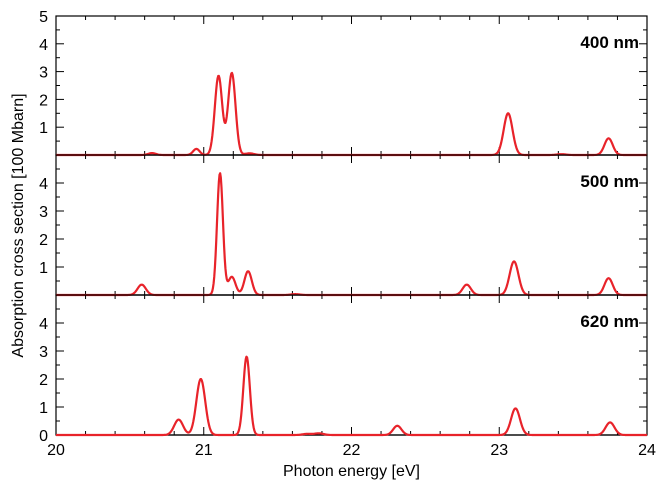  What do you see at coordinates (609, 321) in the screenshot?
I see `panel-label: 620 nm` at bounding box center [609, 321].